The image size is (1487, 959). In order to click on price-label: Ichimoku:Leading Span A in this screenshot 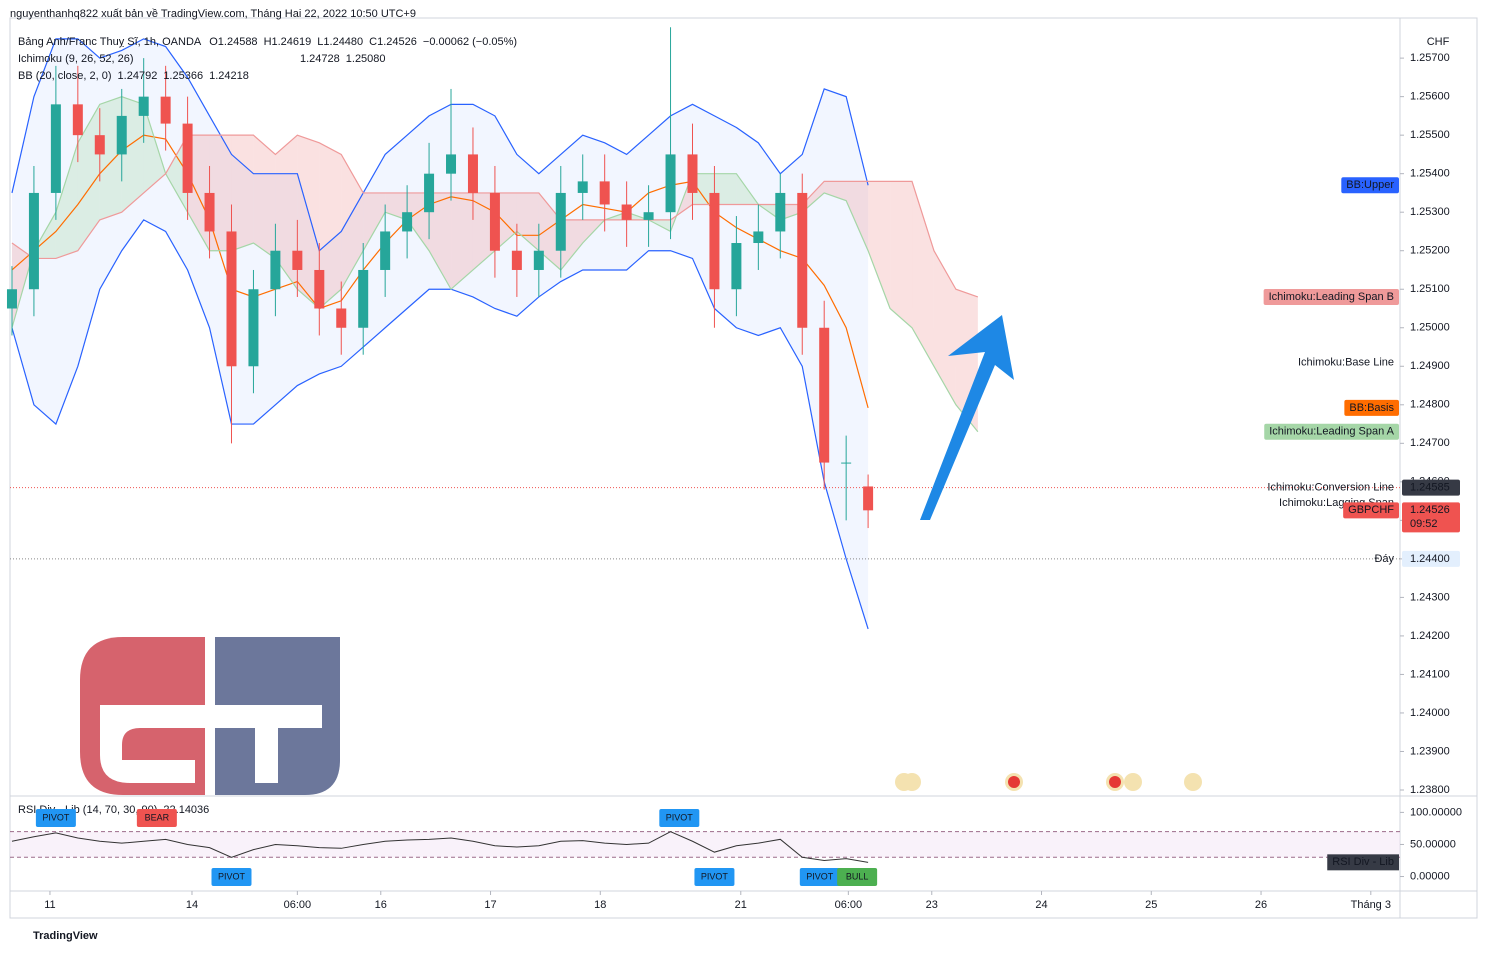, I will do `click(1331, 432)`.